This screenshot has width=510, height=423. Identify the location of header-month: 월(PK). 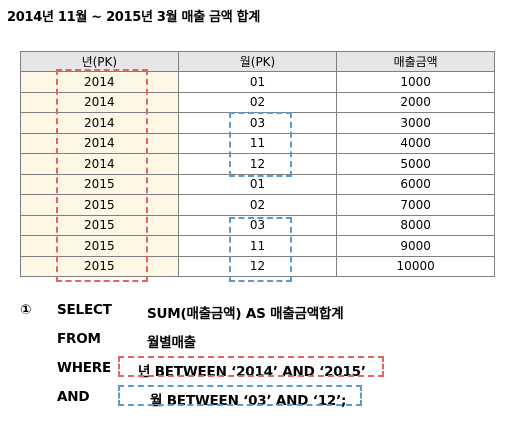
(257, 61).